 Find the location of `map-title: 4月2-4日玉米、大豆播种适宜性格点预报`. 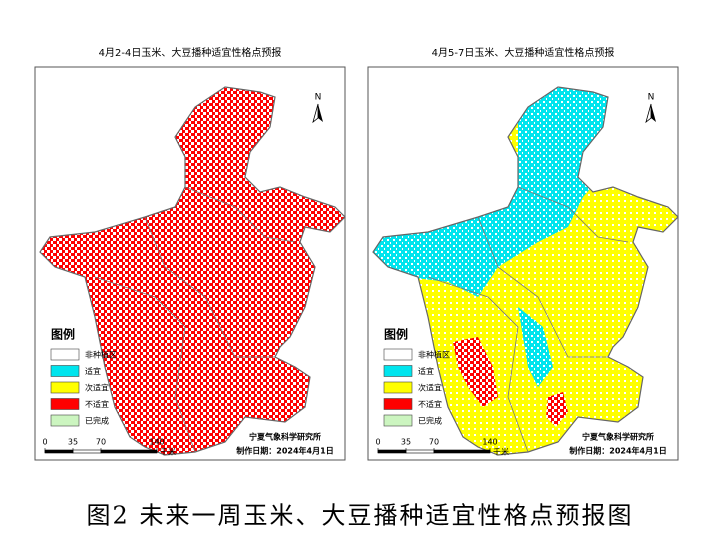

map-title: 4月2-4日玉米、大豆播种适宜性格点预报 is located at coordinates (190, 52).